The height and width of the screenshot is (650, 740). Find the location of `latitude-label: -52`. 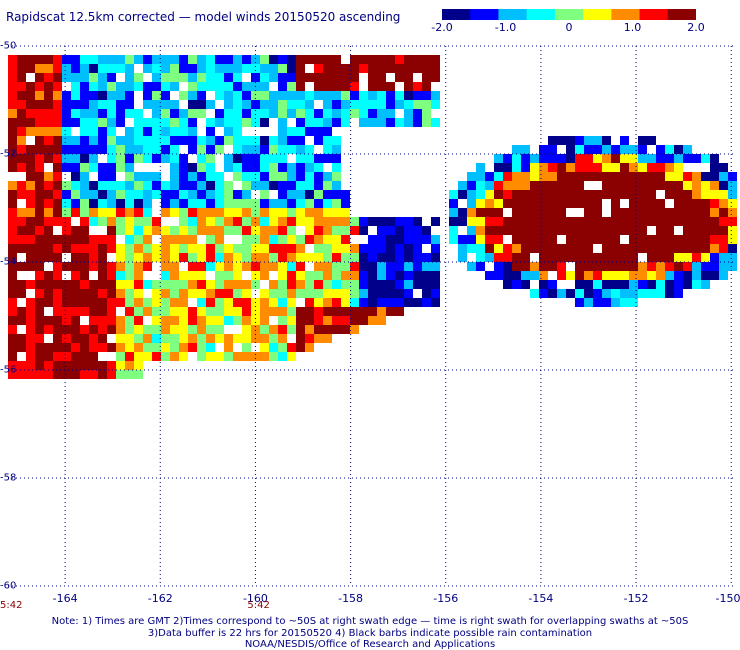

latitude-label: -52 is located at coordinates (8, 154).